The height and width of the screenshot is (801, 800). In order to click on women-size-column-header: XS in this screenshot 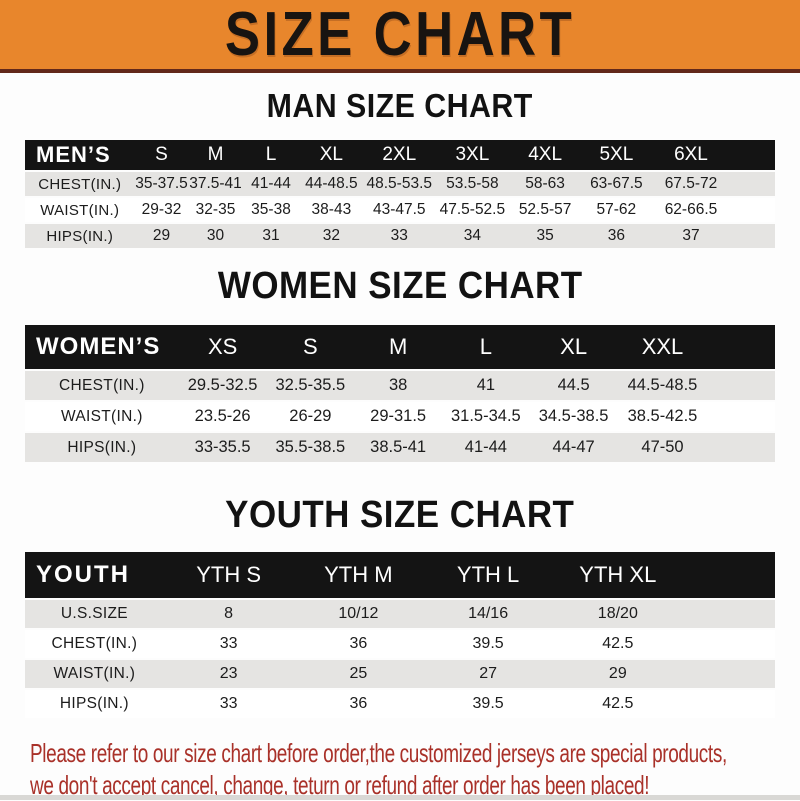, I will do `click(222, 347)`.